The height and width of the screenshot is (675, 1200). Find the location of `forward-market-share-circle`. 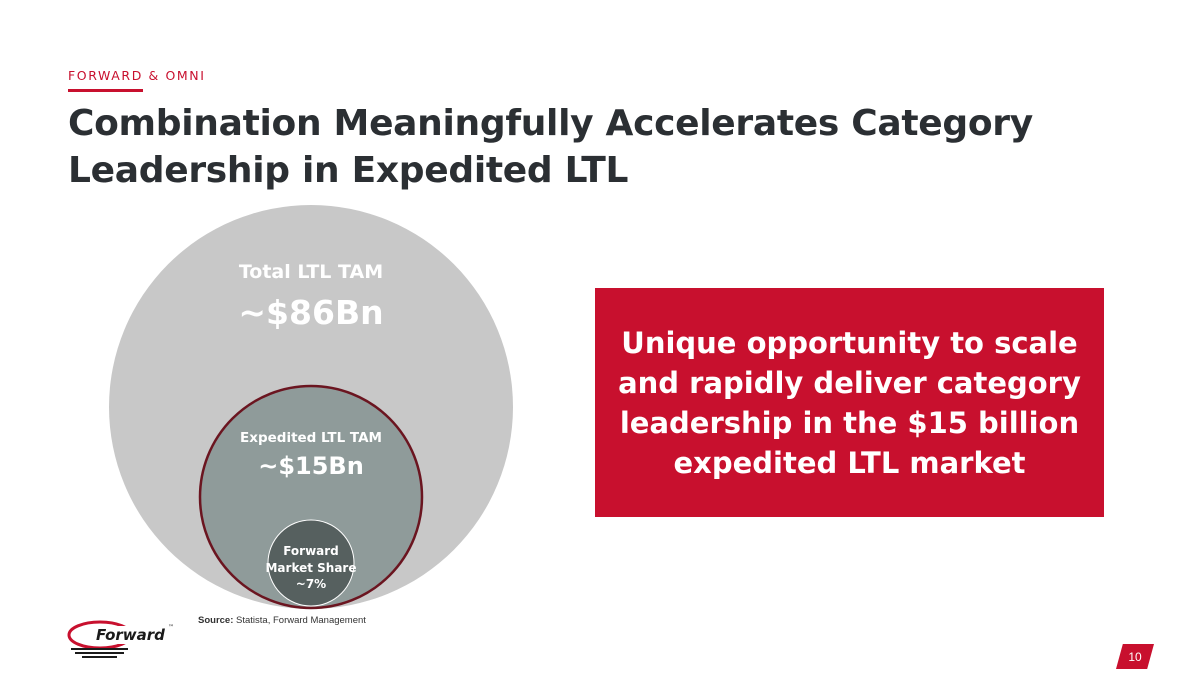

forward-market-share-circle is located at coordinates (311, 563).